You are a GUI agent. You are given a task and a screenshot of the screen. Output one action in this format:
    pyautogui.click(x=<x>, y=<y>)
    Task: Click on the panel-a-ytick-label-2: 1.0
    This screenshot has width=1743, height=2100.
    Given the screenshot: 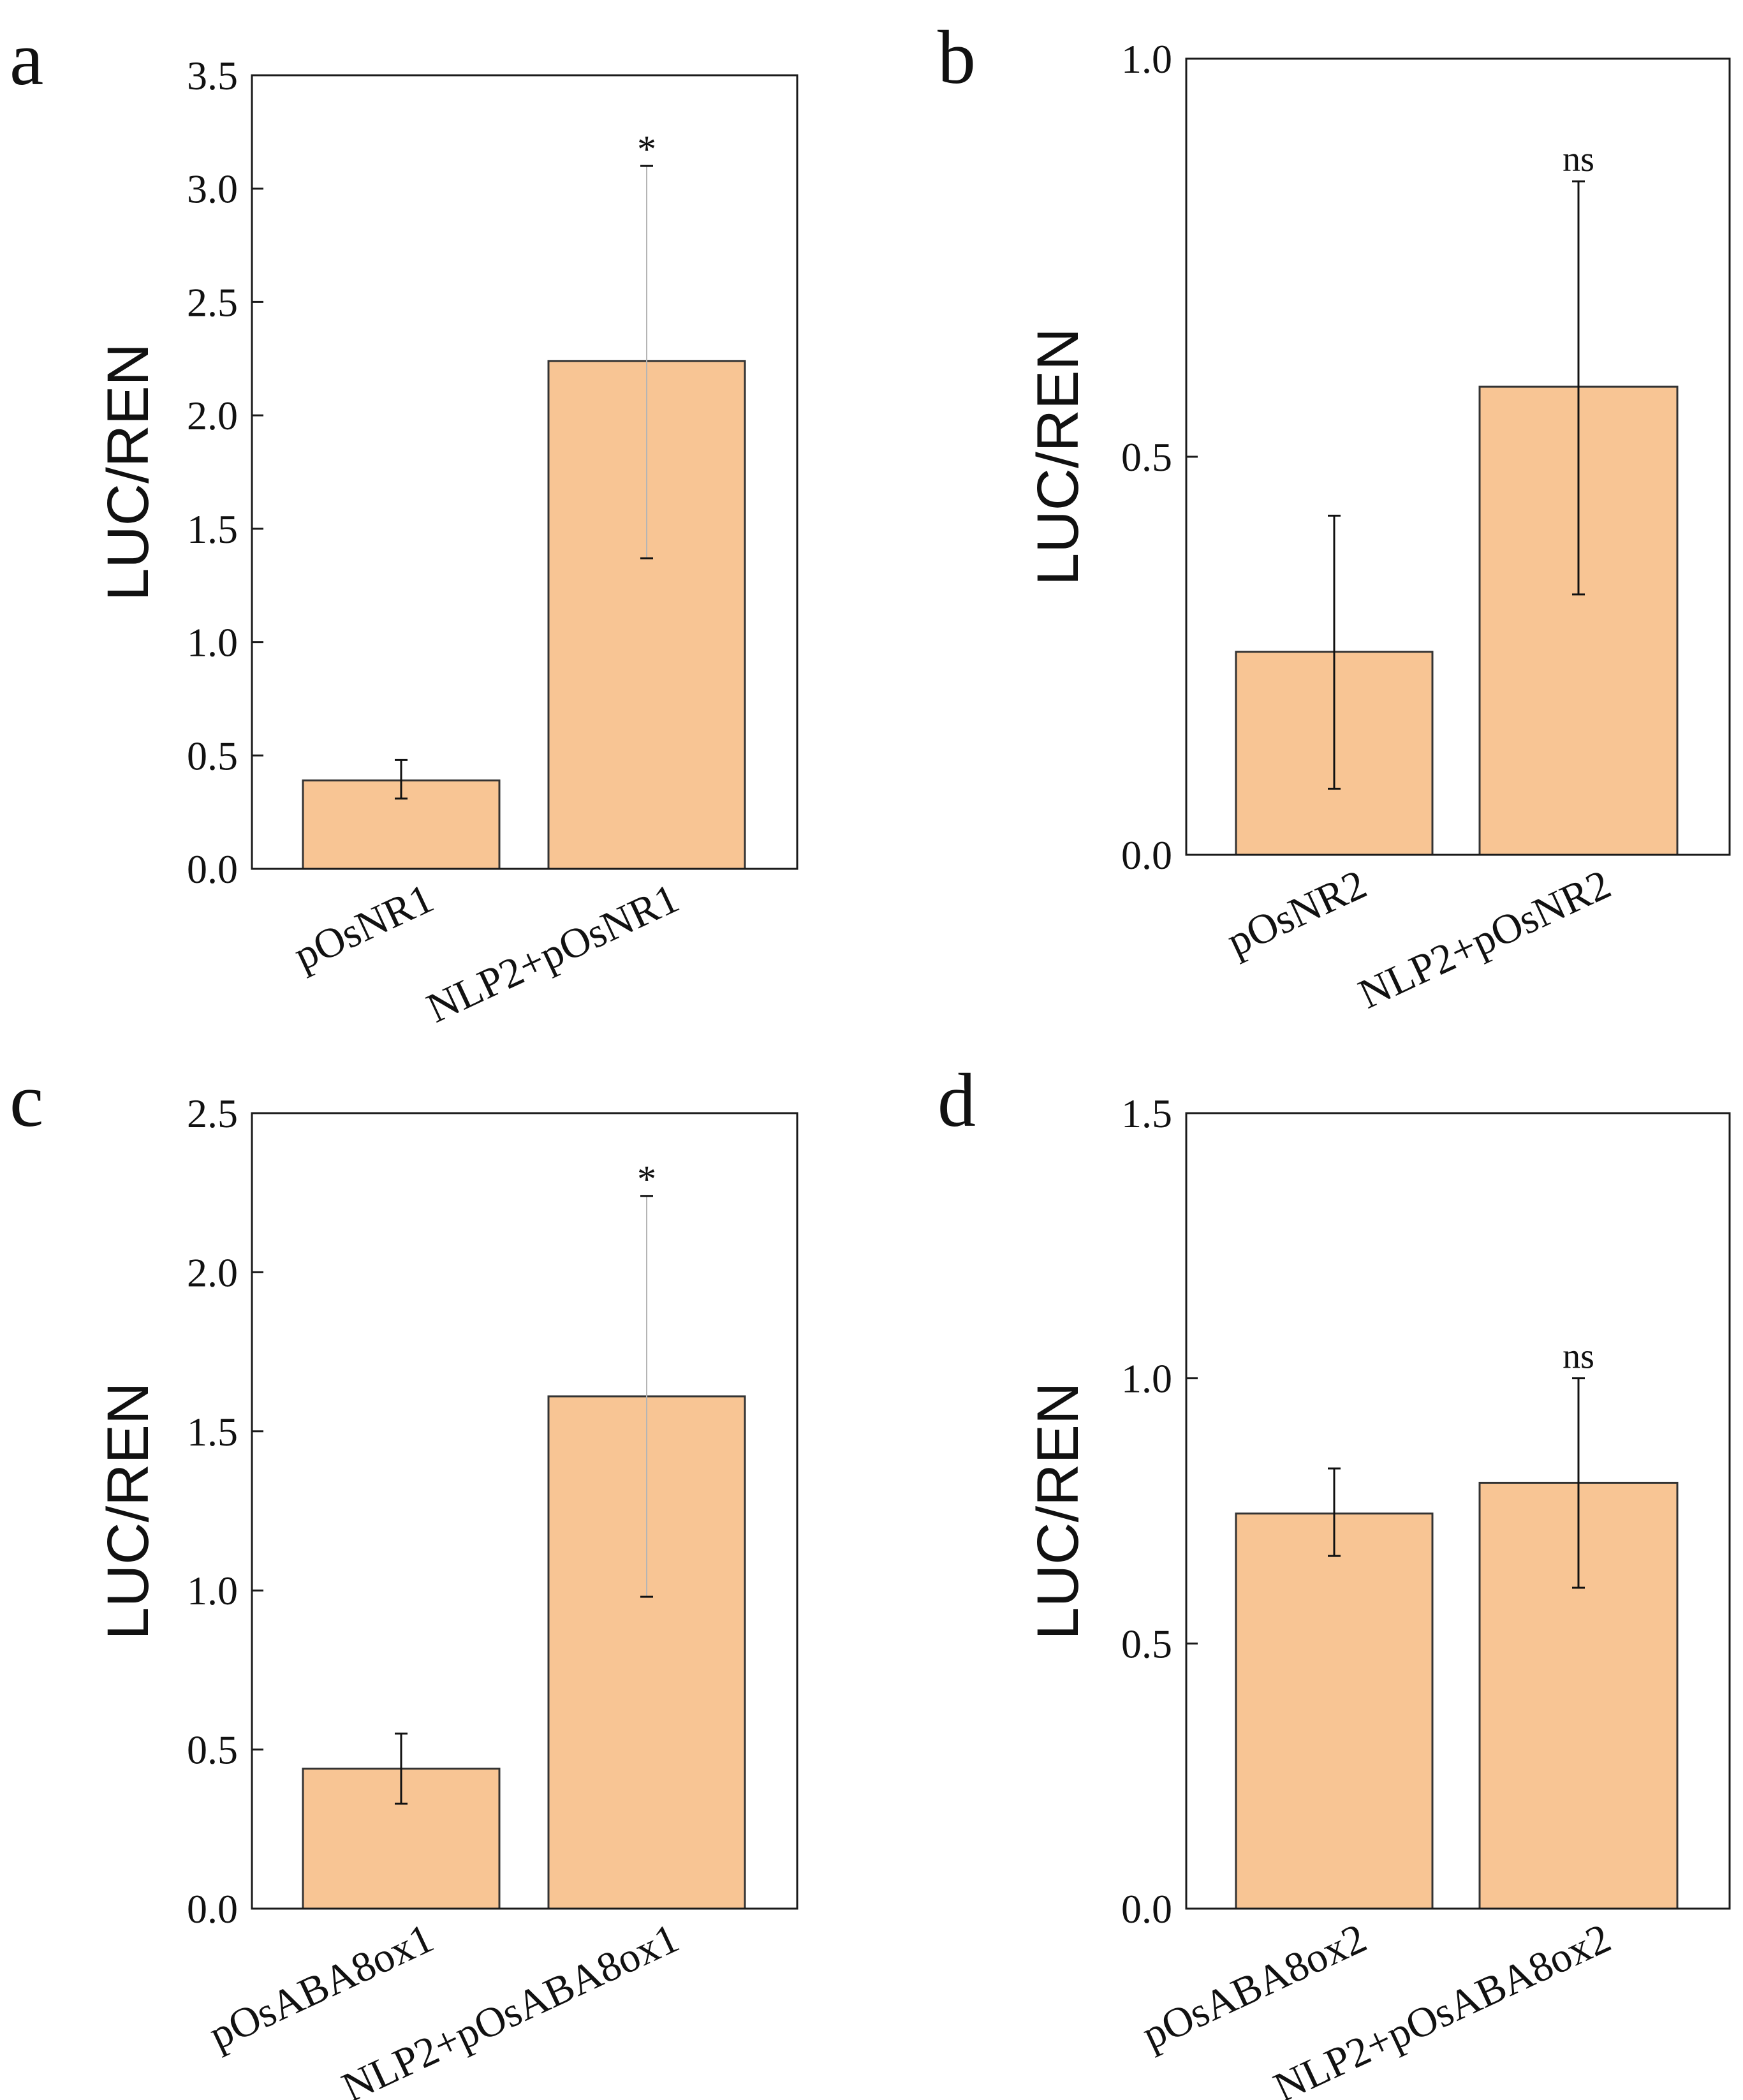 What is the action you would take?
    pyautogui.click(x=212, y=642)
    